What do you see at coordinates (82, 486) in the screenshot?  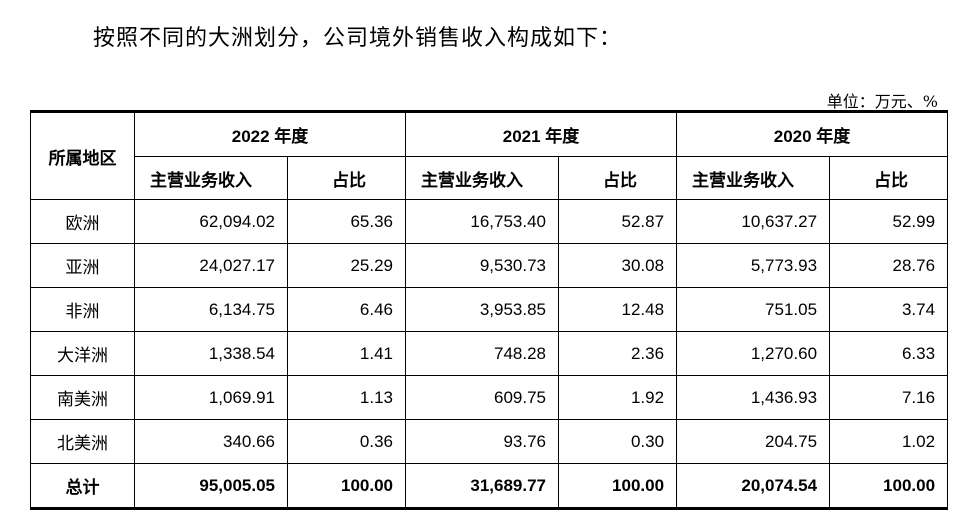 I see `total-label: 总计` at bounding box center [82, 486].